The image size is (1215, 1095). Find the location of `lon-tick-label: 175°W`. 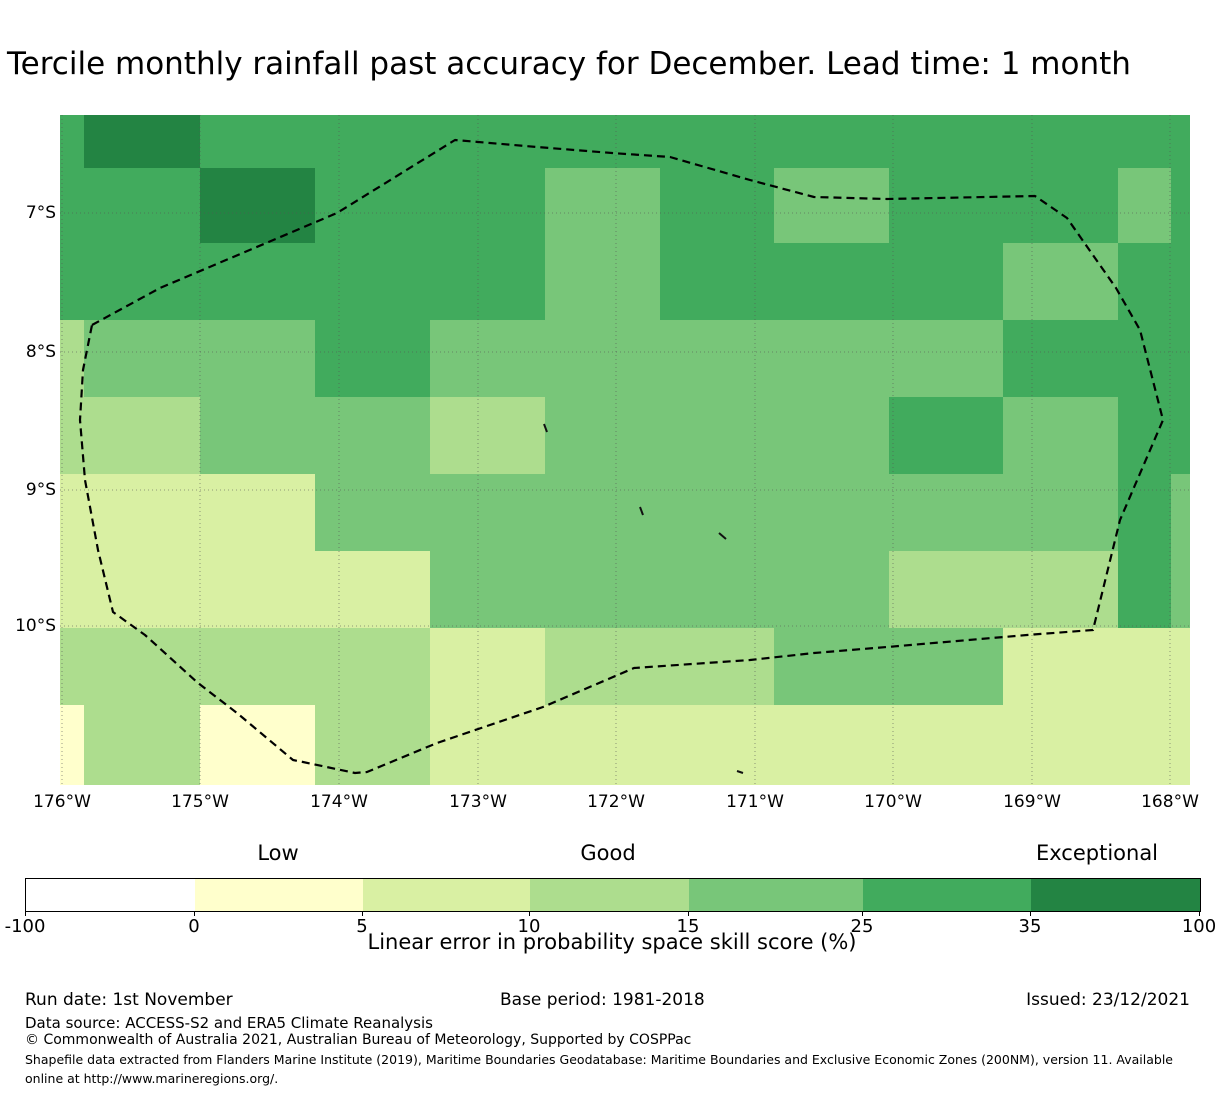

lon-tick-label: 175°W is located at coordinates (200, 802).